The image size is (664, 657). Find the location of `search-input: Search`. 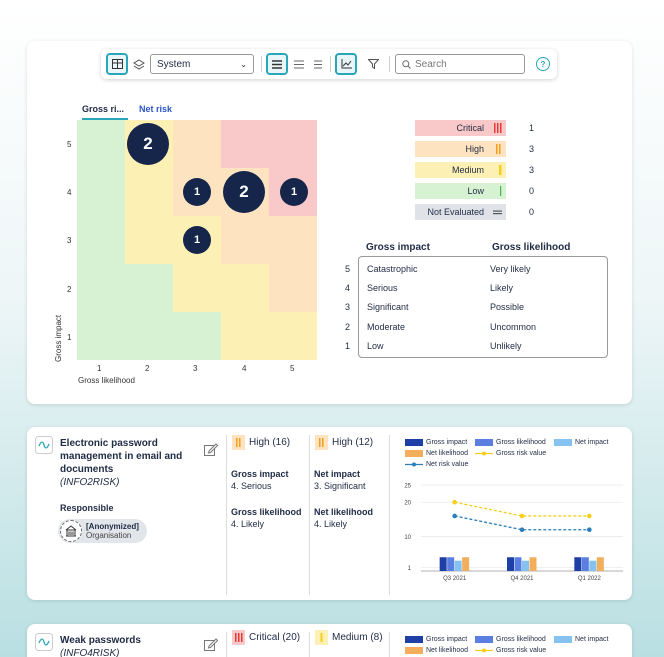

search-input: Search is located at coordinates (460, 64).